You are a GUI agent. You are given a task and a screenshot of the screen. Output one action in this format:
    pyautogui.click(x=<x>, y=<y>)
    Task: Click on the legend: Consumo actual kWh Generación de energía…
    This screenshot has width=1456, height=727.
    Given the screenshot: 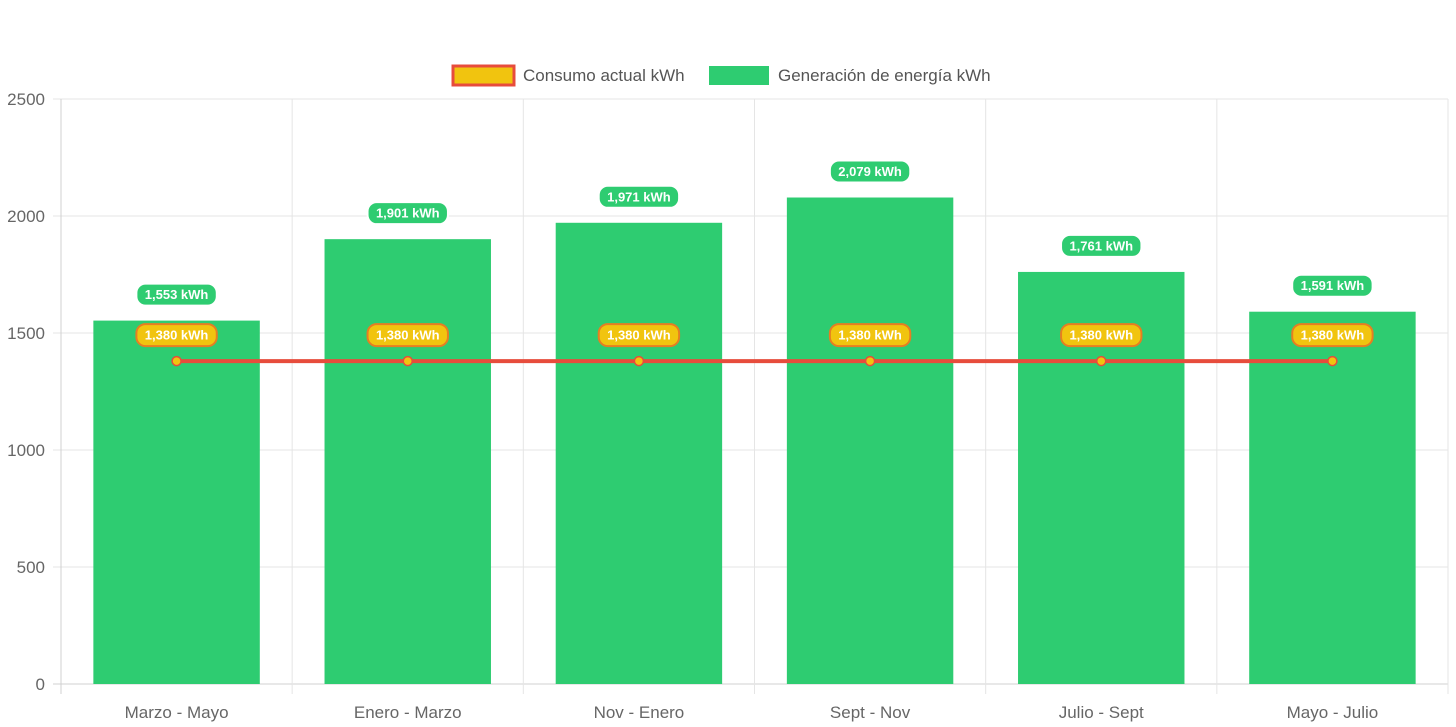 What is the action you would take?
    pyautogui.click(x=721, y=75)
    